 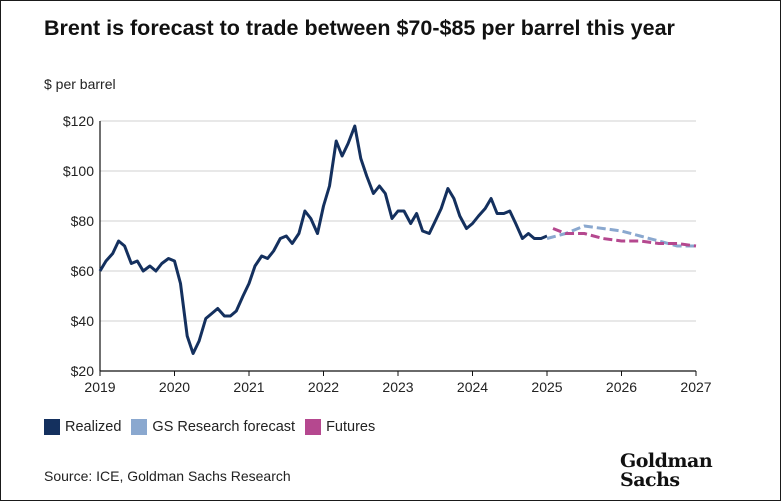 I want to click on legend-item-futures: Futures, so click(x=340, y=427).